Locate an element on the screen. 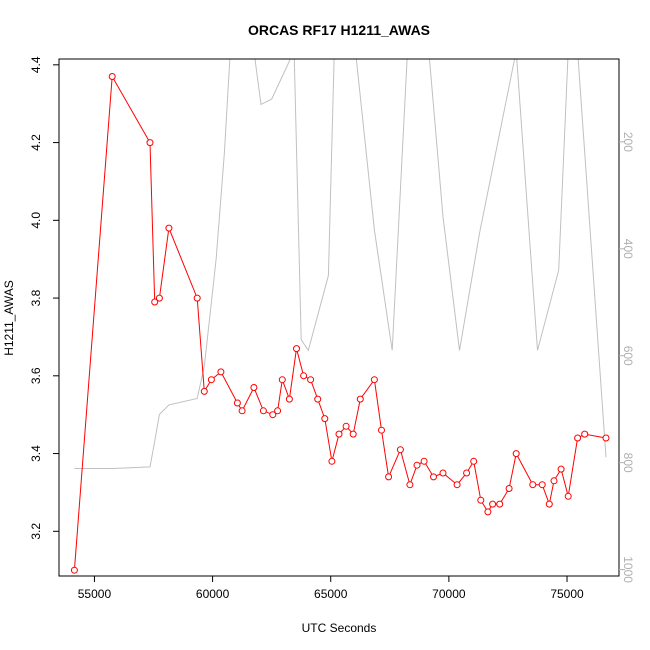  chart-title: ORCAS RF17 H1211_AWAS is located at coordinates (339, 30).